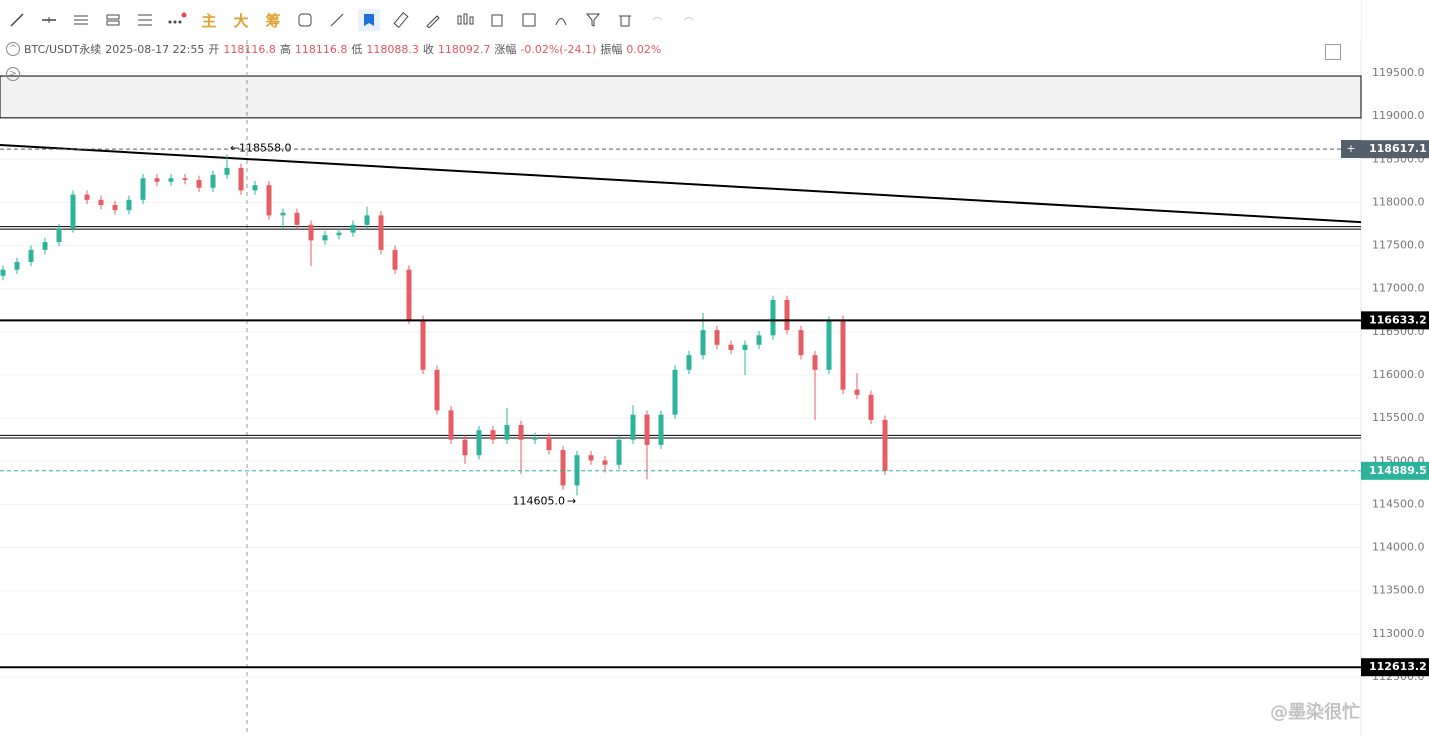  I want to click on info-value: 118092.7, so click(464, 49).